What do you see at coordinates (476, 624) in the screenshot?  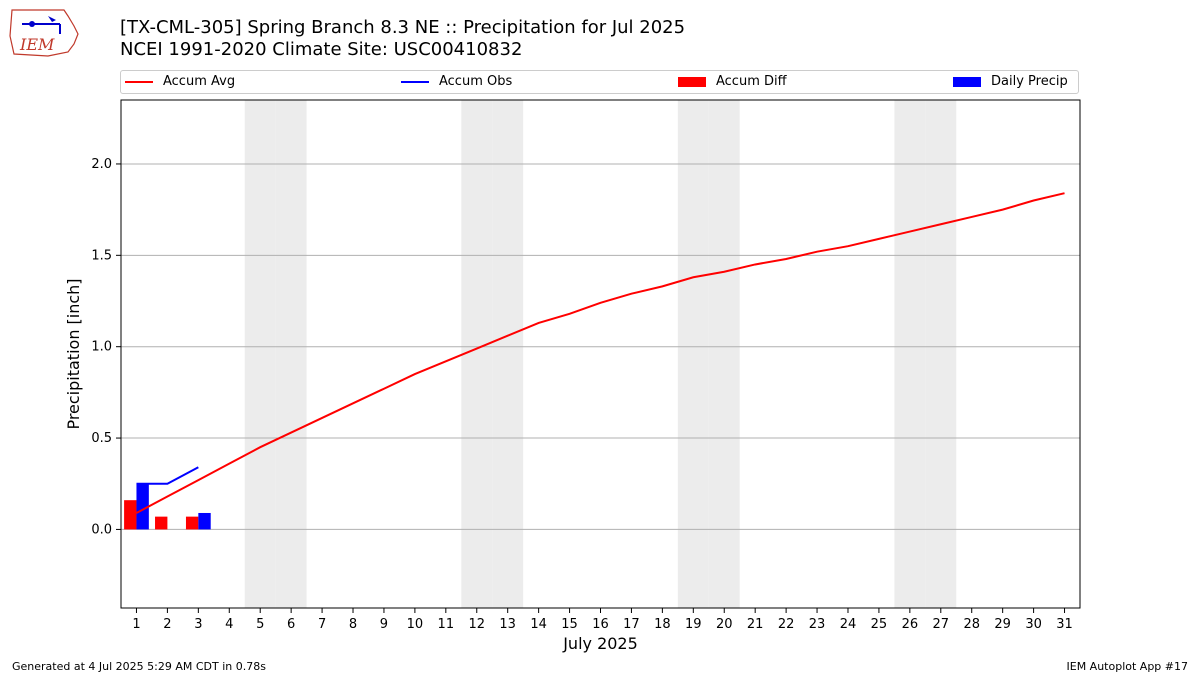 I see `x-tick-label: 12` at bounding box center [476, 624].